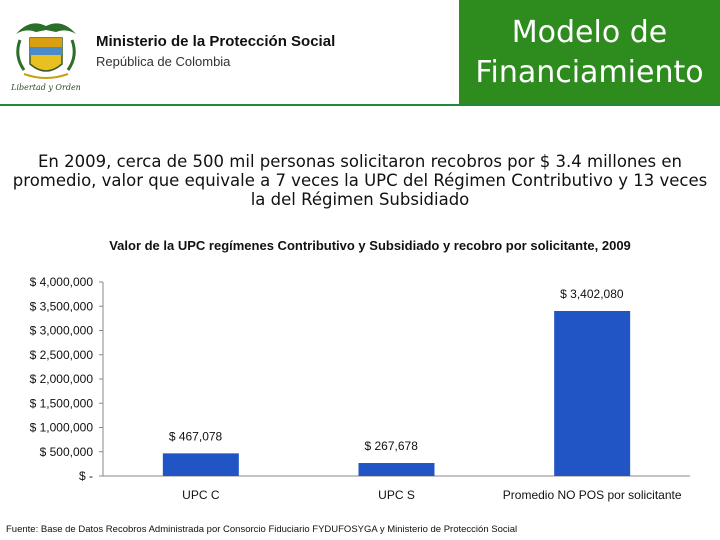 The image size is (720, 540). What do you see at coordinates (396, 495) in the screenshot?
I see `x-tick-label: UPC S` at bounding box center [396, 495].